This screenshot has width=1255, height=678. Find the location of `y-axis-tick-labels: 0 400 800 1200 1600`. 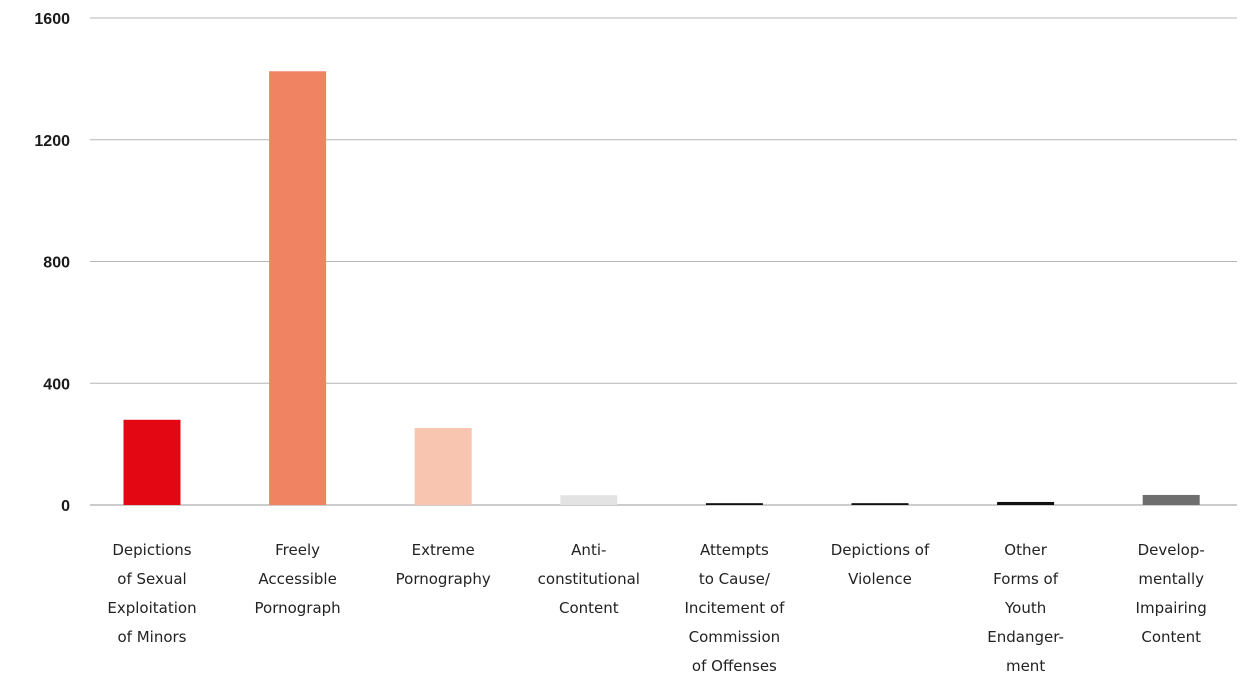

y-axis-tick-labels: 0 400 800 1200 1600 is located at coordinates (52, 263).